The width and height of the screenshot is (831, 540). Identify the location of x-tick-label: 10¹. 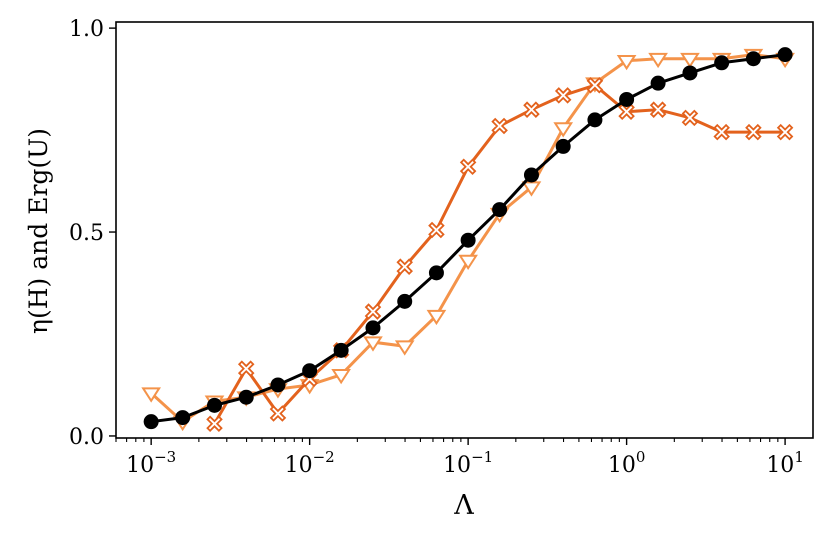
(785, 463).